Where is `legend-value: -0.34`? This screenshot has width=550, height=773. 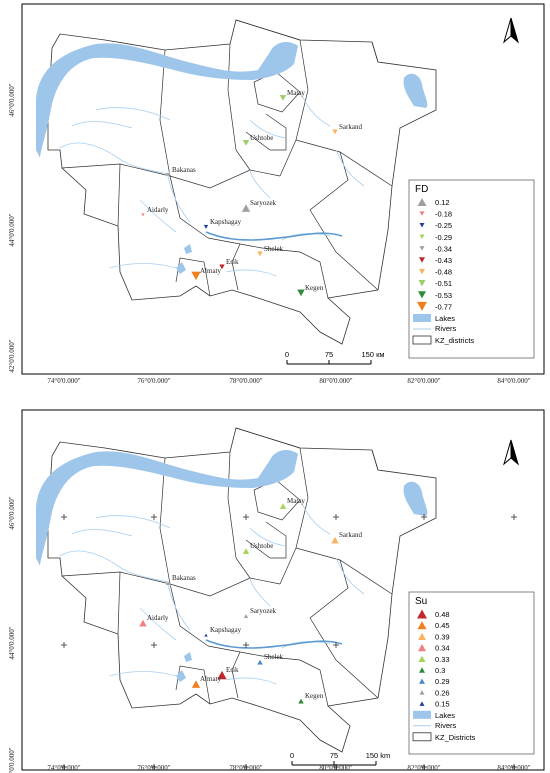 legend-value: -0.34 is located at coordinates (443, 248).